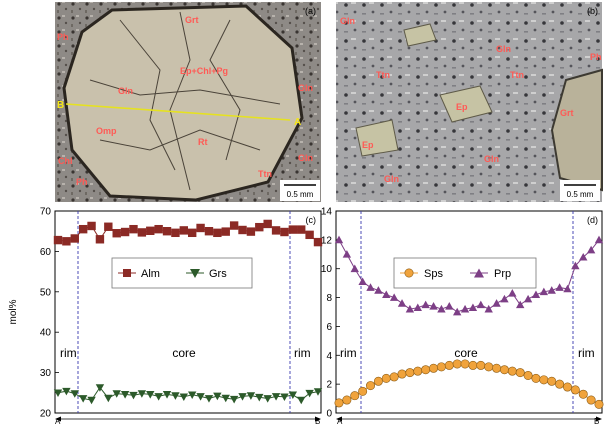 This screenshot has width=608, height=429. I want to click on legend-marker-triangle-up, so click(479, 273).